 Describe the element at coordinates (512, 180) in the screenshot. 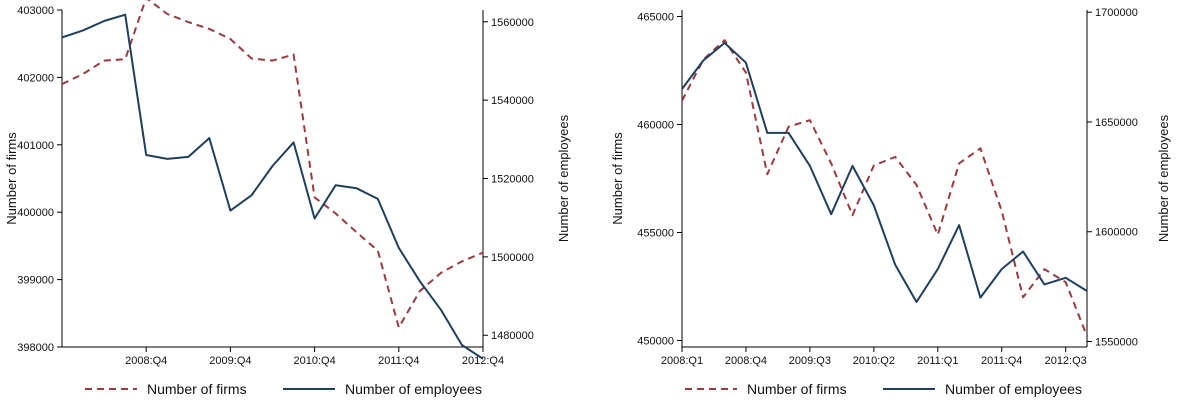

I see `y2-tick-label: 1520000` at that location.